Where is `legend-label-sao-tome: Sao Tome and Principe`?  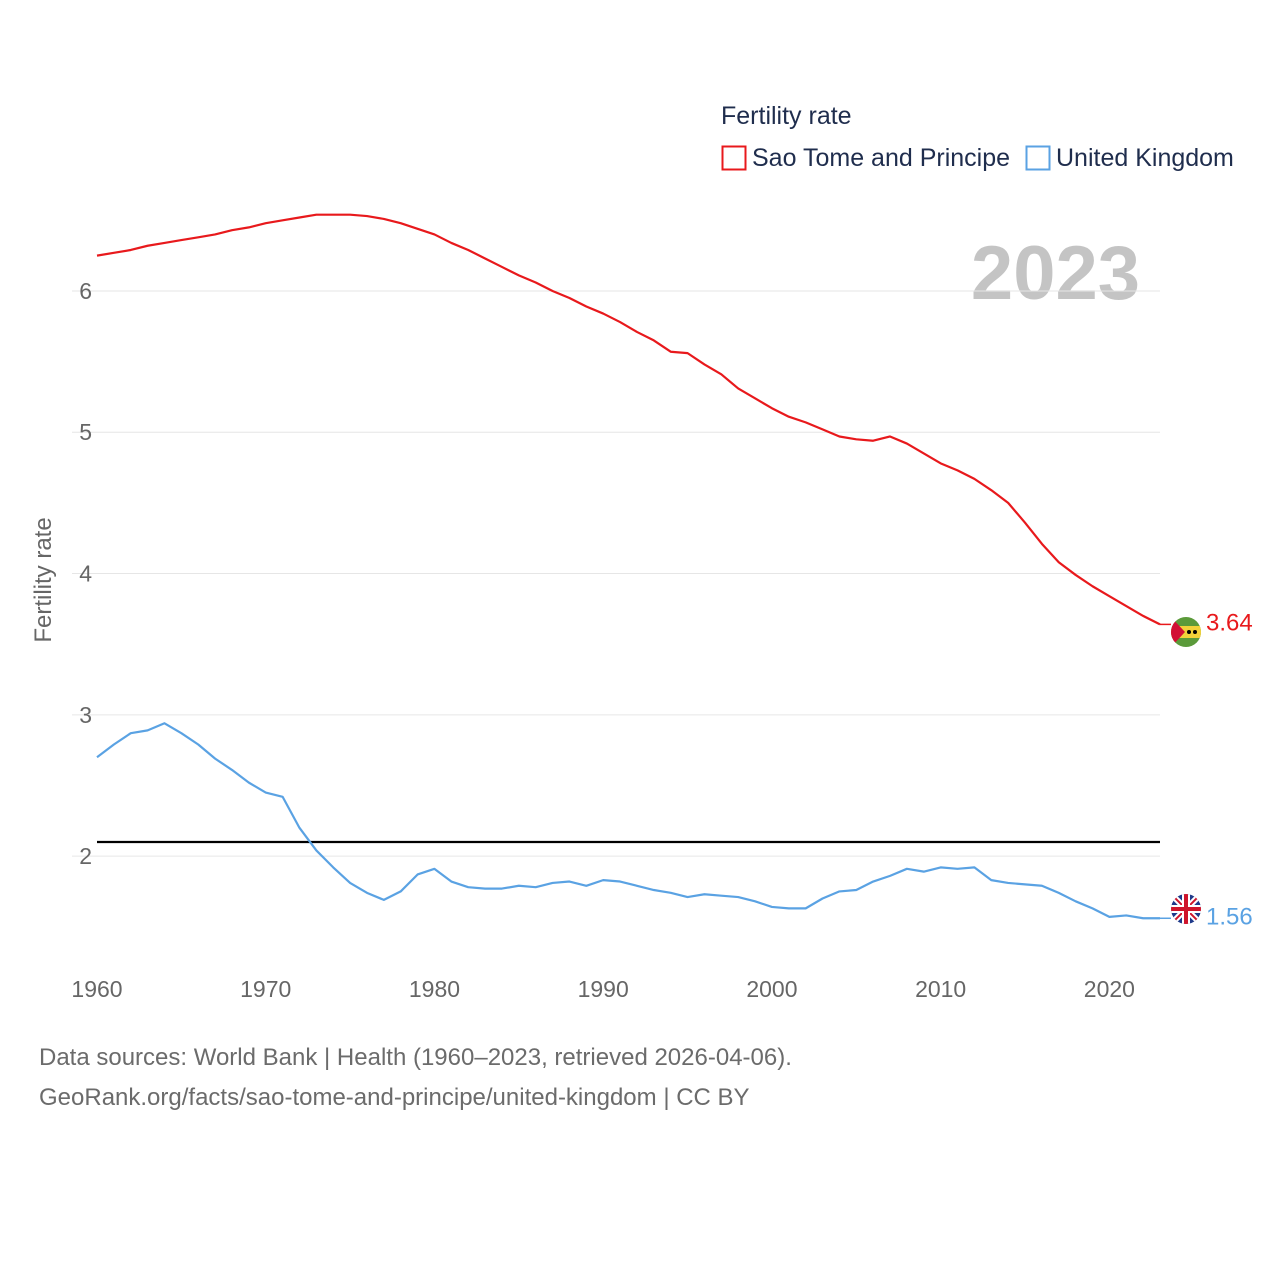
legend-label-sao-tome: Sao Tome and Principe is located at coordinates (881, 158).